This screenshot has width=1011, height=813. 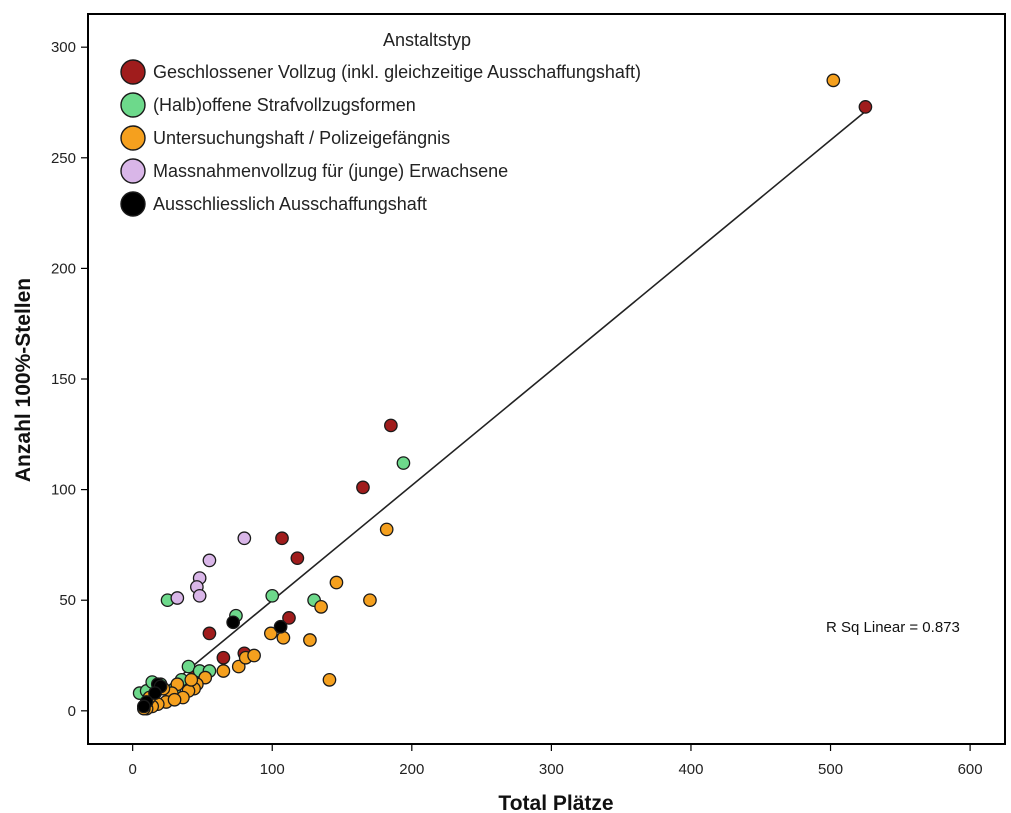 I want to click on r-squared-annotation: R Sq Linear = 0.873, so click(x=893, y=627).